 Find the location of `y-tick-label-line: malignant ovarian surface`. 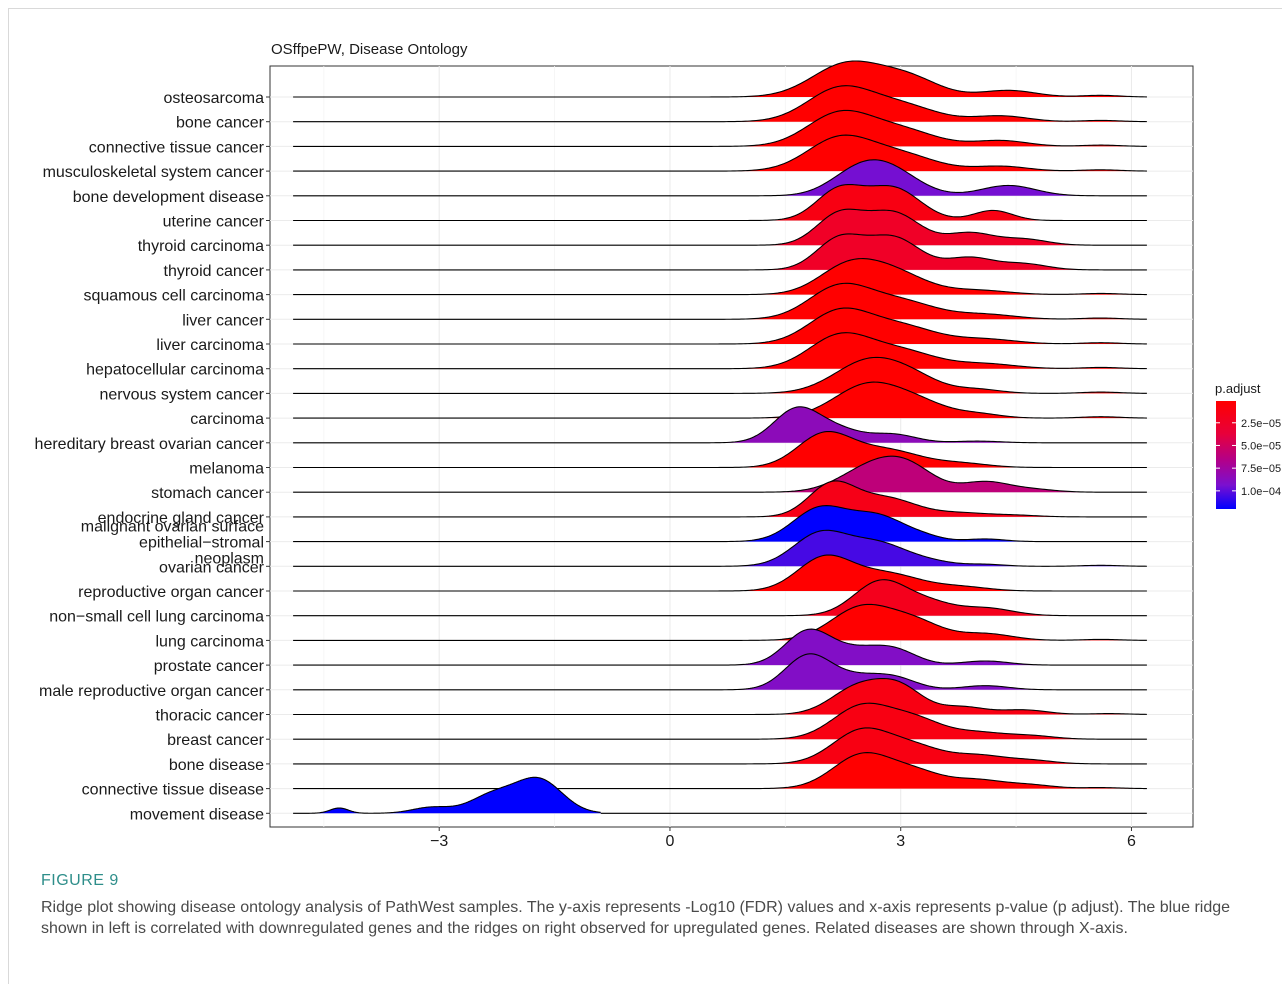

y-tick-label-line: malignant ovarian surface is located at coordinates (172, 527).